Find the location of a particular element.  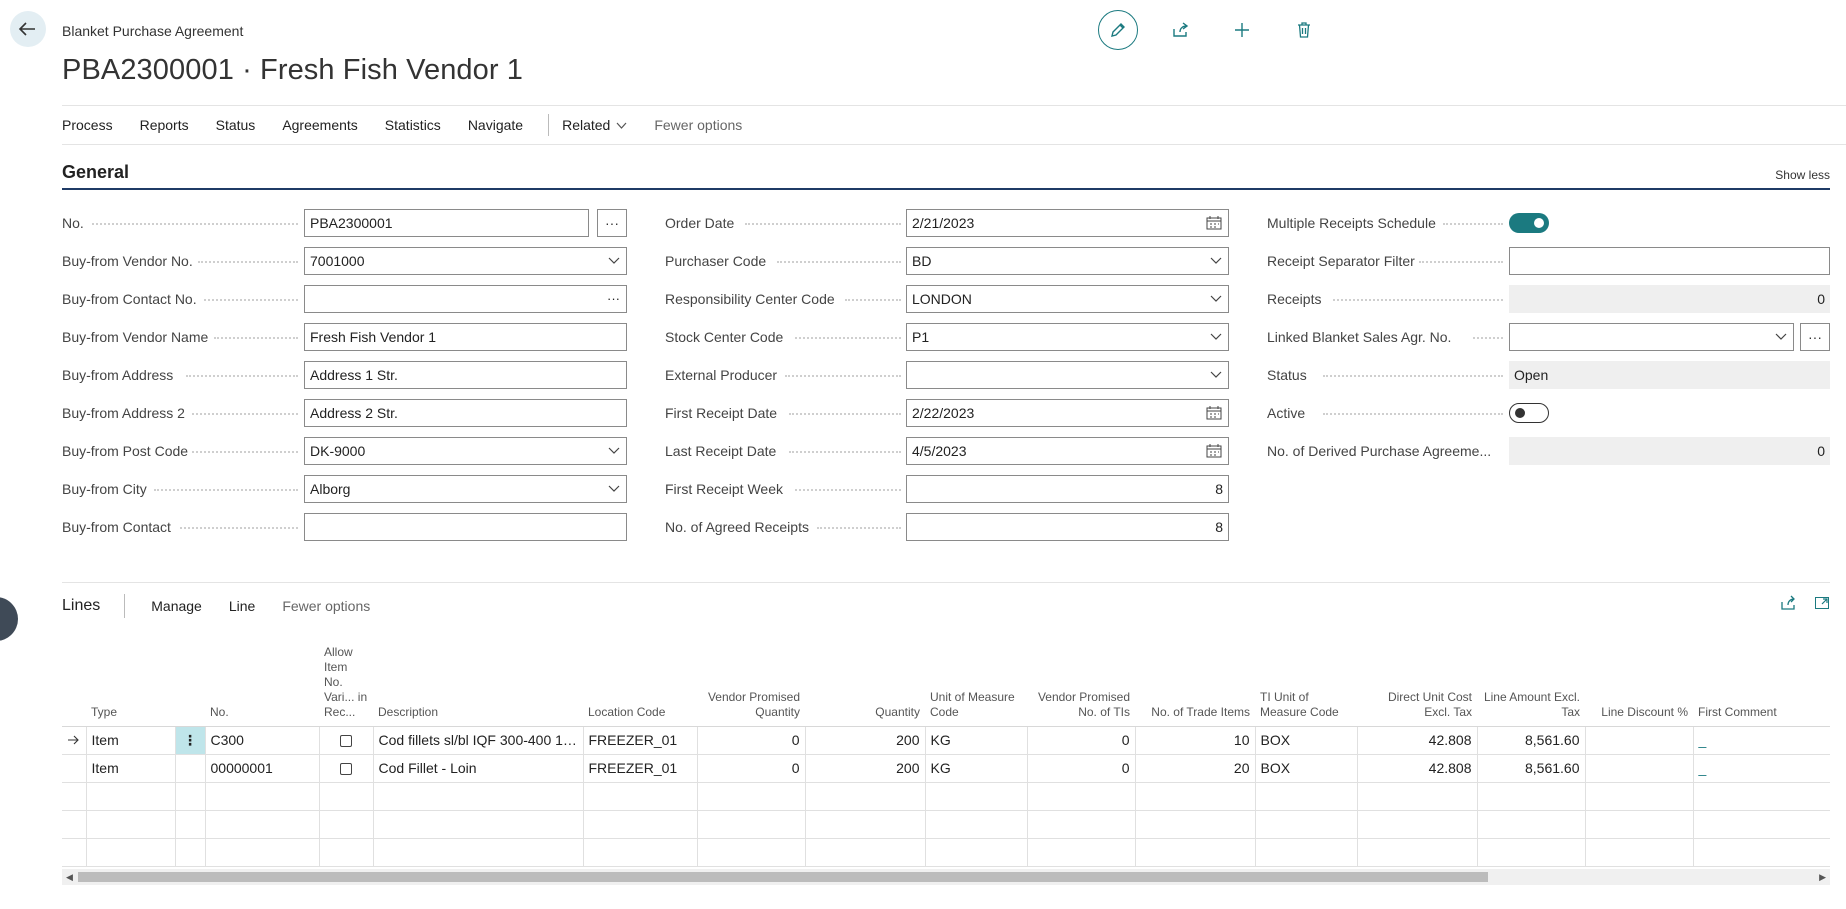

col-header-trade-items: No. of Trade Items is located at coordinates (1195, 677).